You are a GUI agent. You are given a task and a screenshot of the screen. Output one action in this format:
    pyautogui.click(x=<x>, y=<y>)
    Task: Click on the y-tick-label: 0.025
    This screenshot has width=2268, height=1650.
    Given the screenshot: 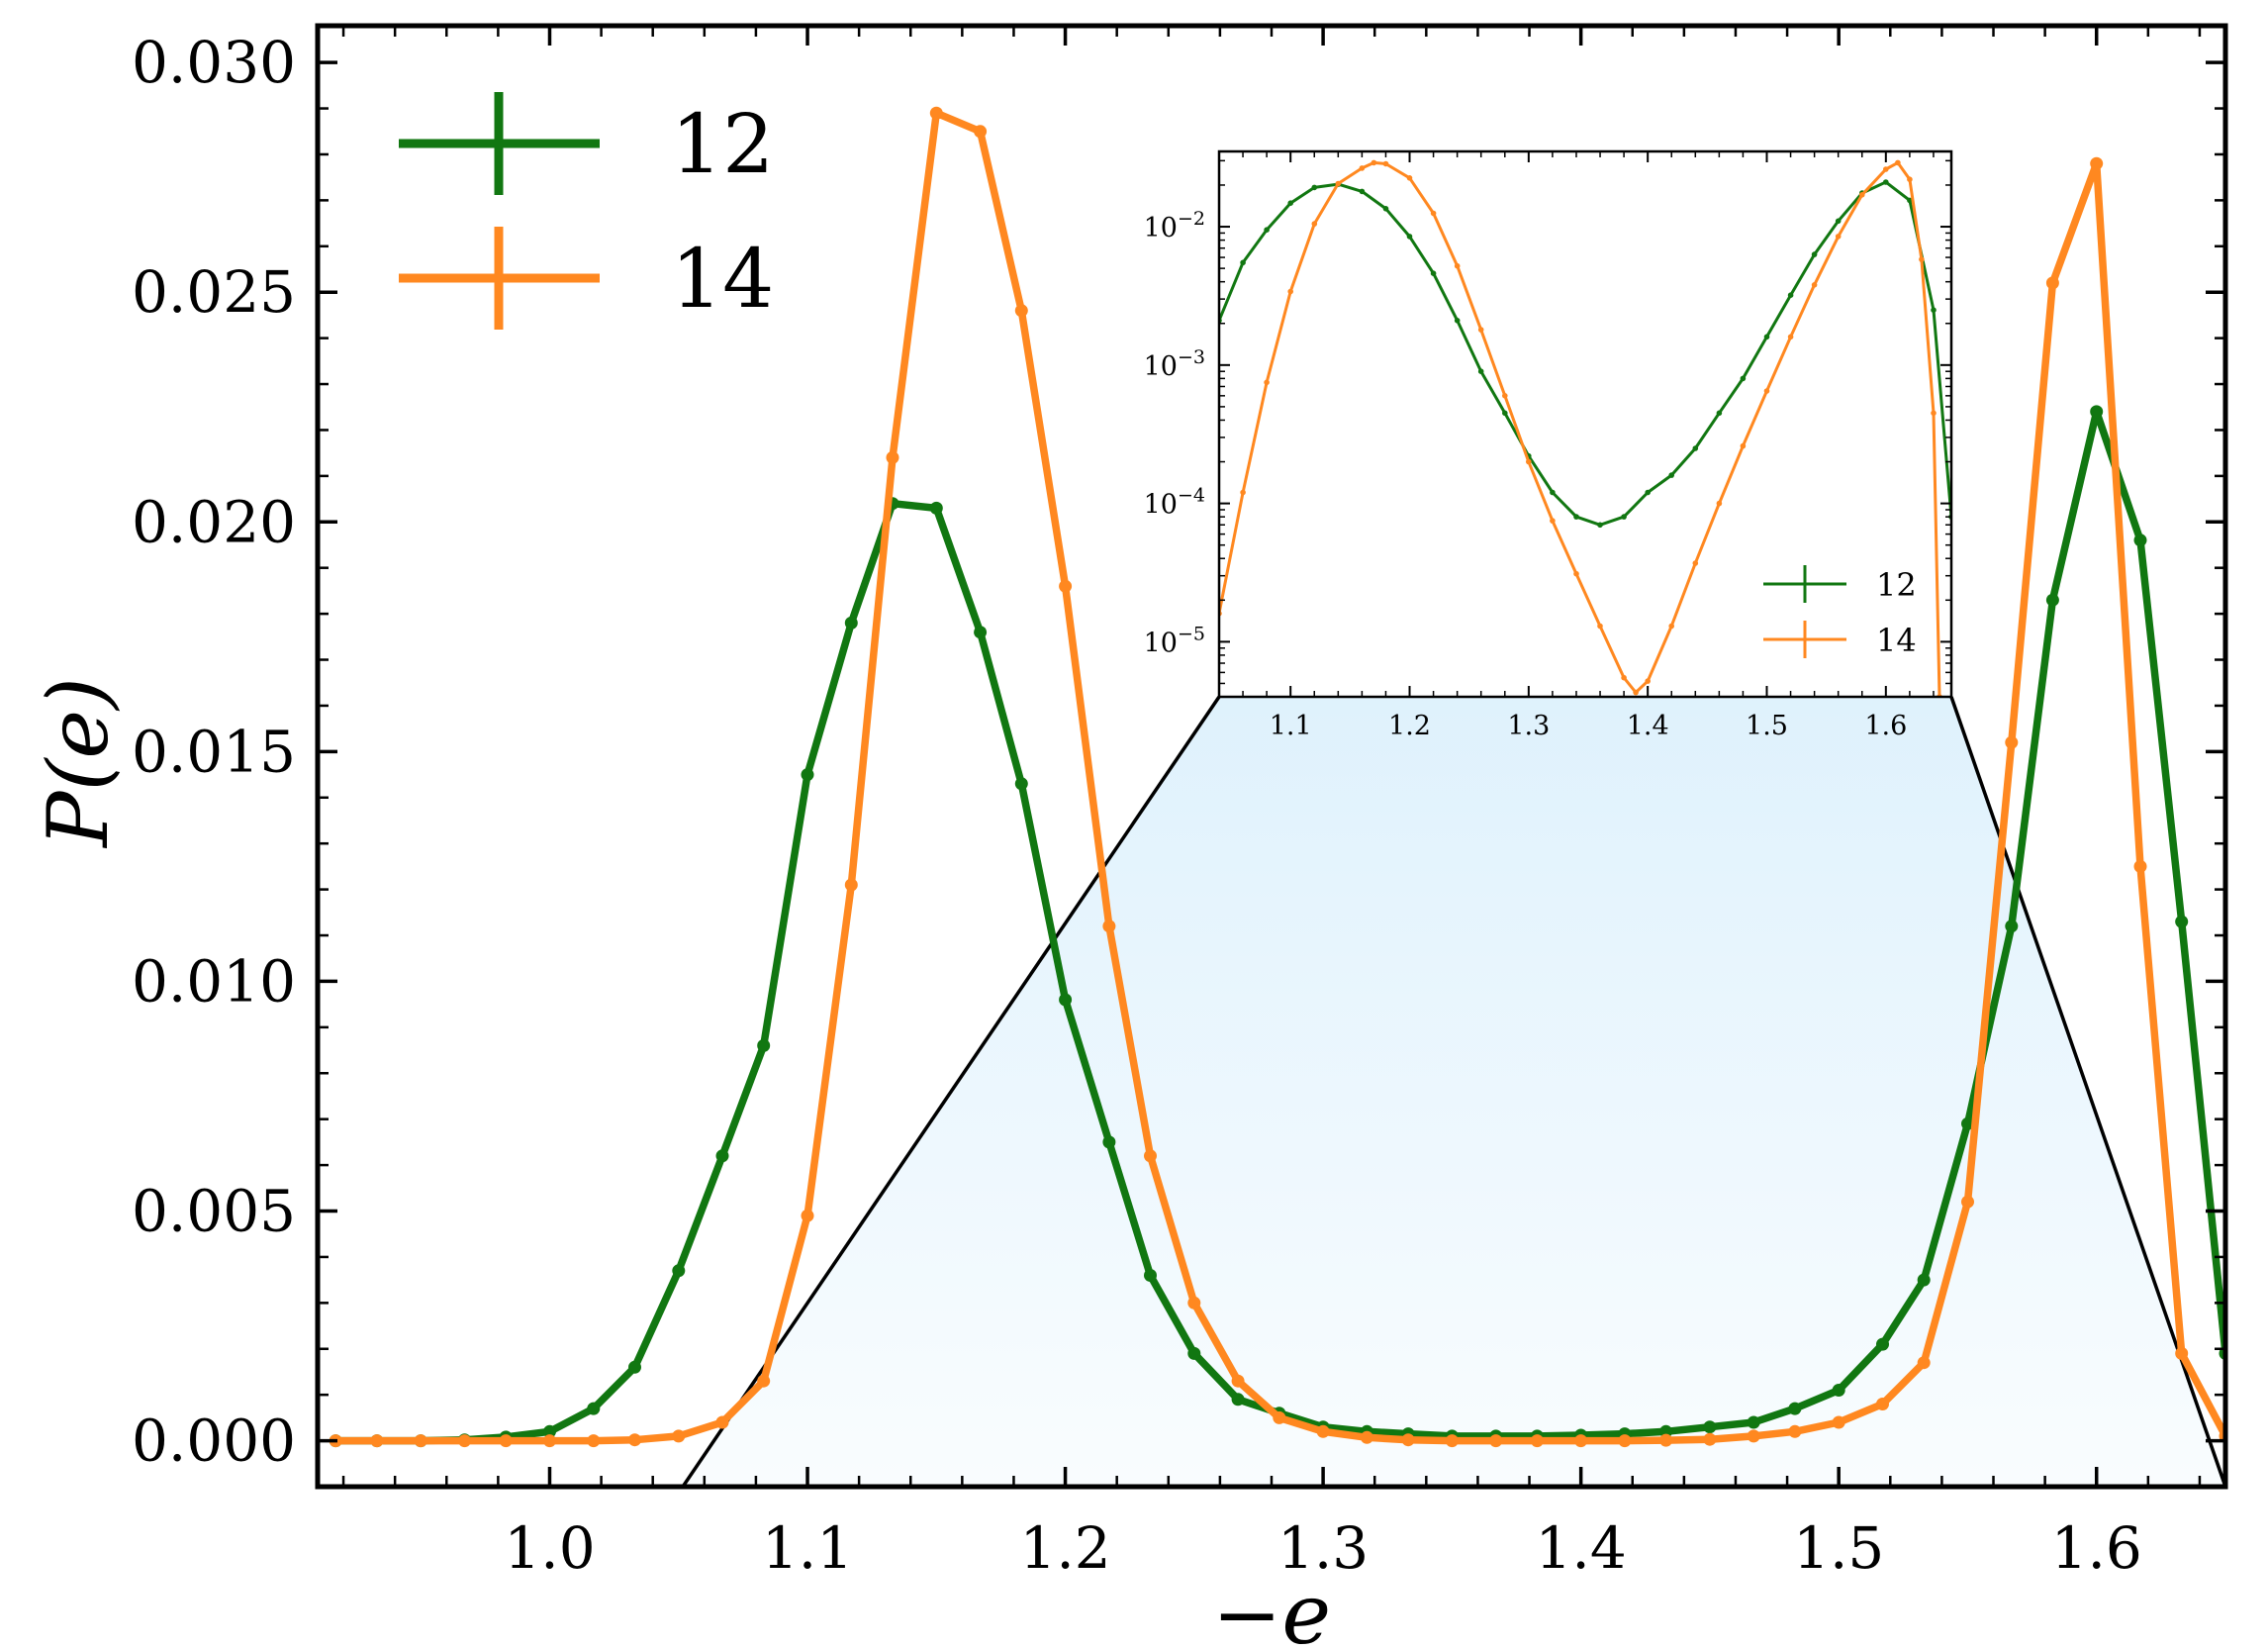 What is the action you would take?
    pyautogui.click(x=214, y=292)
    